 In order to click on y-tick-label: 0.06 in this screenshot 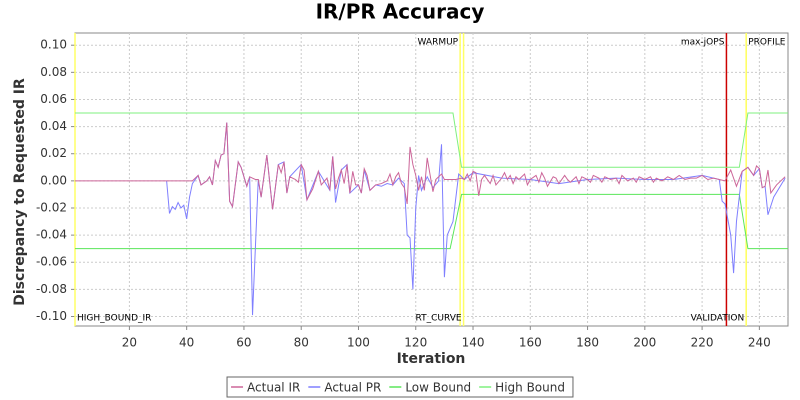, I will do `click(53, 99)`.